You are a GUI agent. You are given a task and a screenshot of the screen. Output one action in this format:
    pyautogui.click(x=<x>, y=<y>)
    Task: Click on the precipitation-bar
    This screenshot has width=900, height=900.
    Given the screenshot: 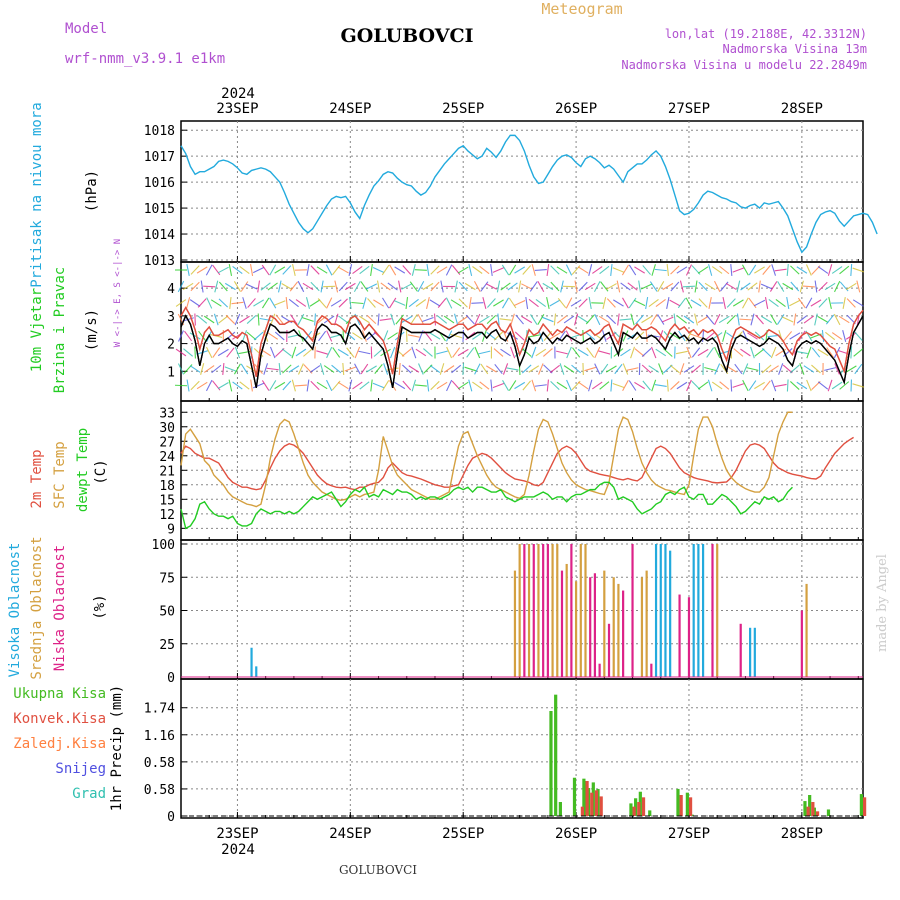 What is the action you would take?
    pyautogui.click(x=865, y=806)
    